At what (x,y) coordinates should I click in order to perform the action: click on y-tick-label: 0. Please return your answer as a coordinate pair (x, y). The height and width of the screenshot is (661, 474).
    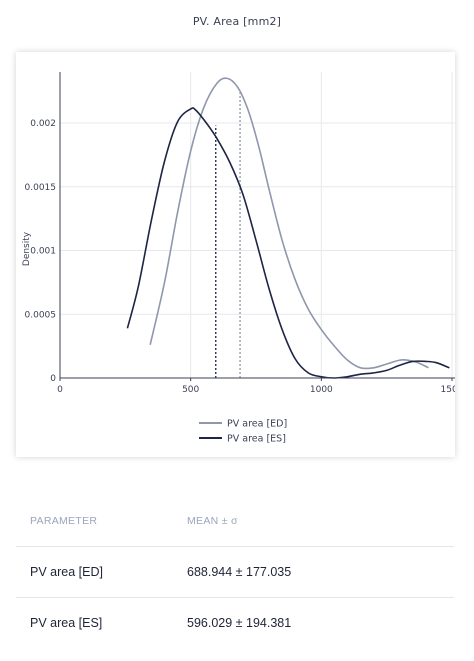
    Looking at the image, I should click on (53, 379).